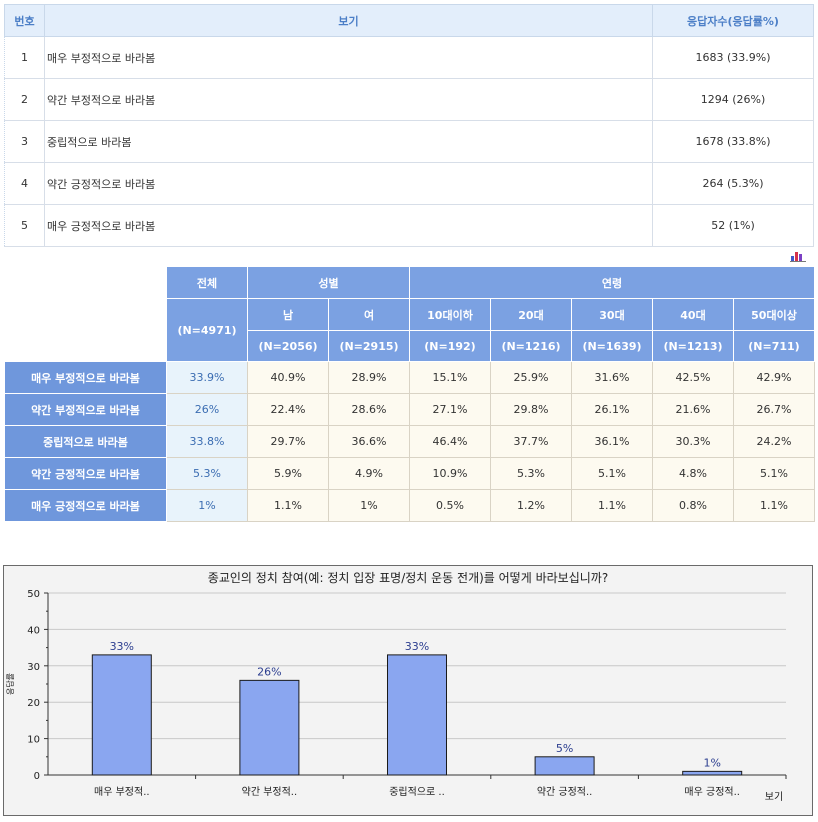  Describe the element at coordinates (693, 409) in the screenshot. I see `value-cell: 21.6%` at that location.